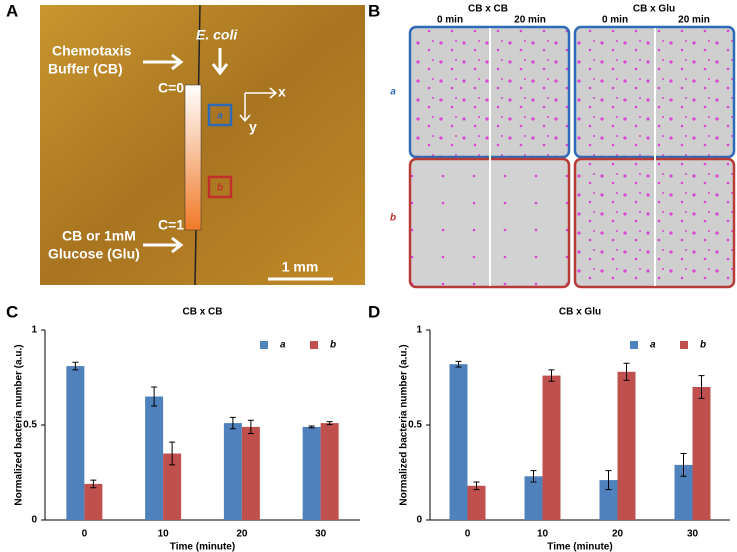 Image resolution: width=737 pixels, height=552 pixels. Describe the element at coordinates (12, 311) in the screenshot. I see `panel-label: C` at that location.